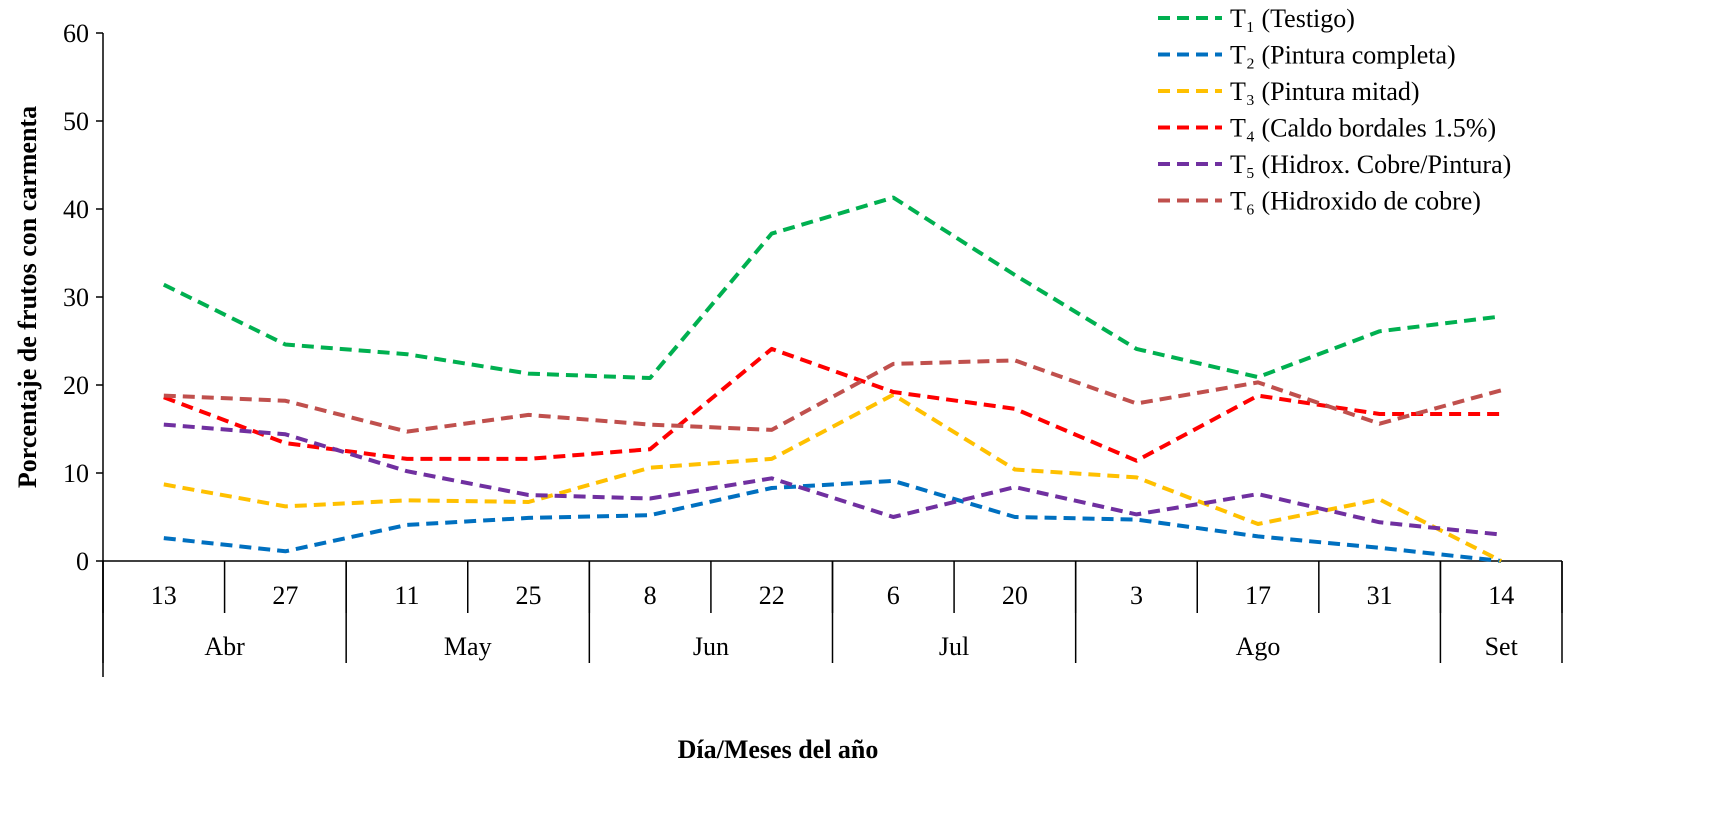 The image size is (1709, 835). I want to click on y-tick-label: 40, so click(76, 209).